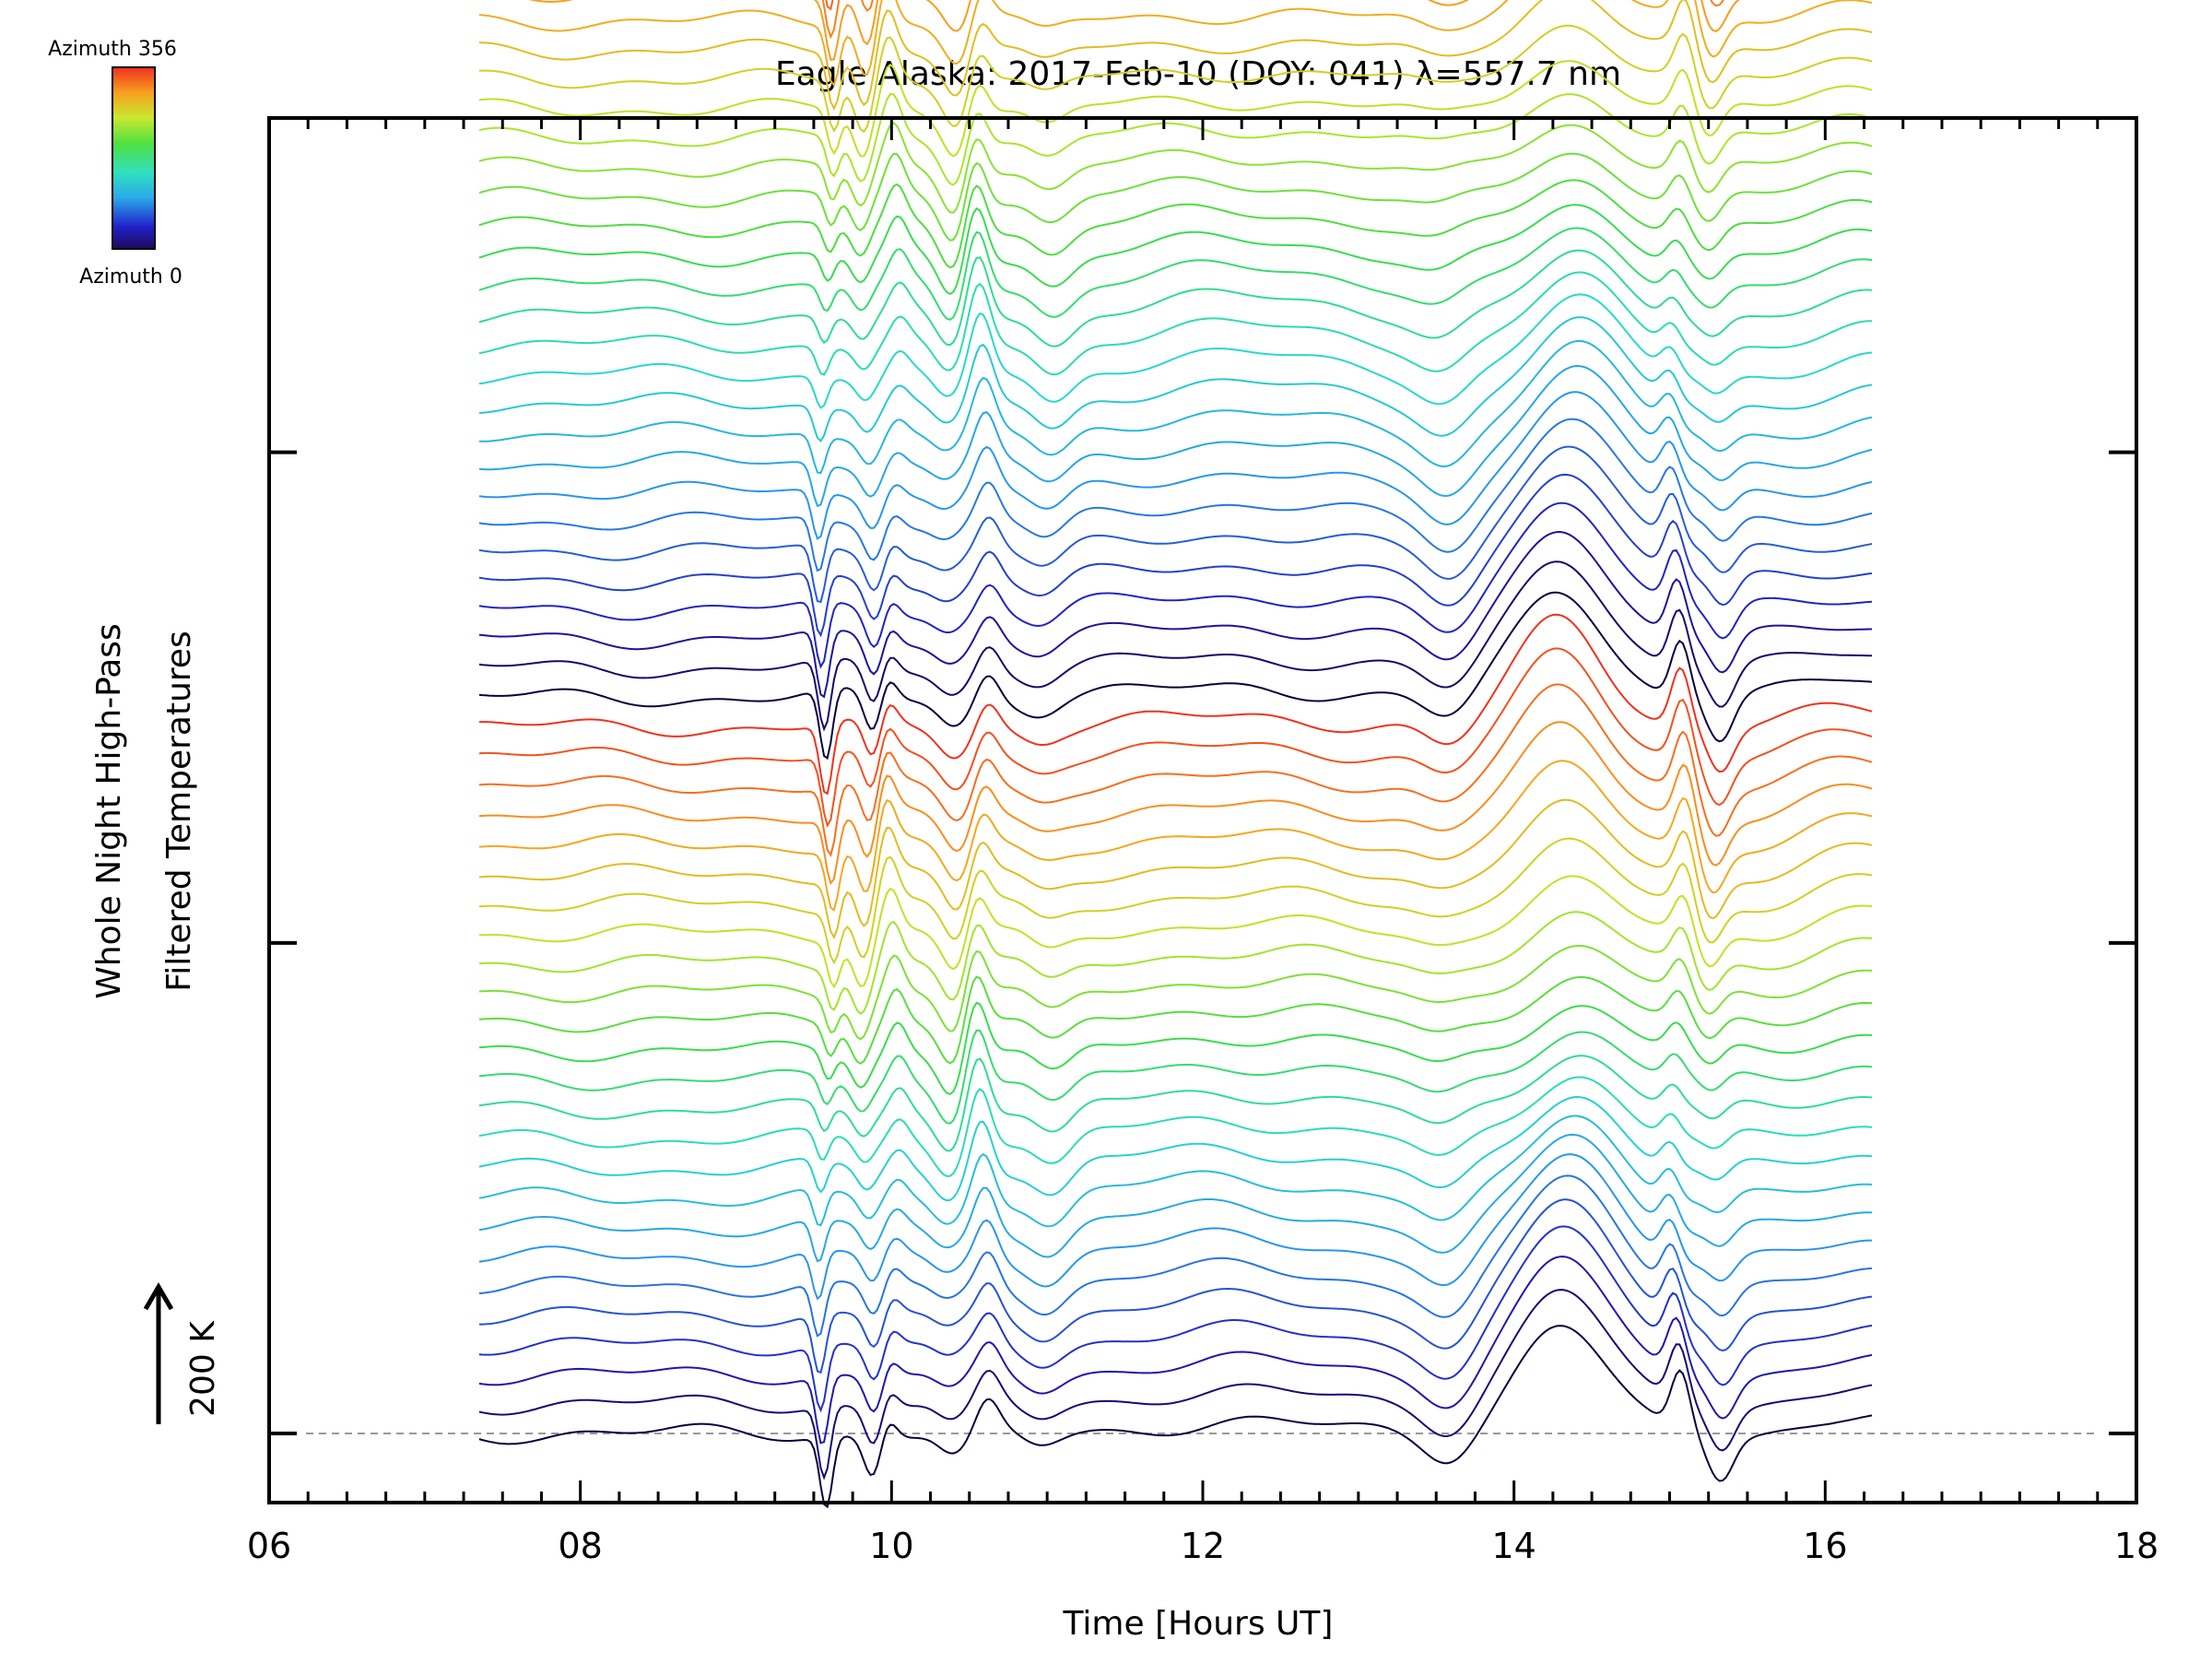  Describe the element at coordinates (158, 1353) in the screenshot. I see `scale-arrow` at that location.